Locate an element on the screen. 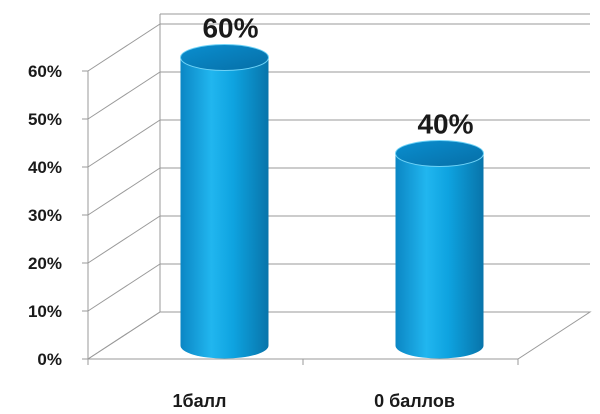 The width and height of the screenshot is (600, 414). floor is located at coordinates (339, 335).